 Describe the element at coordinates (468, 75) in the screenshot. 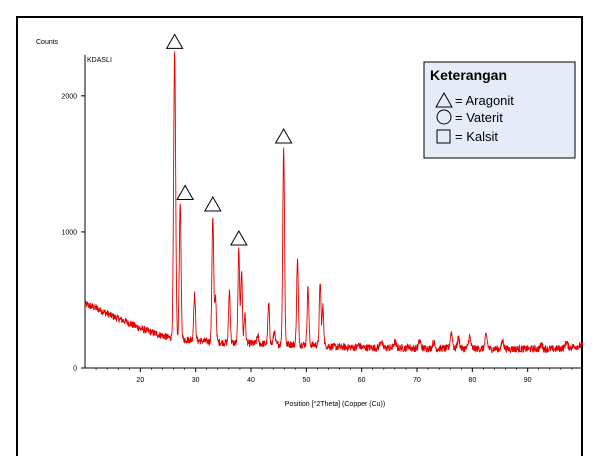

I see `legend-title: Keterangan` at that location.